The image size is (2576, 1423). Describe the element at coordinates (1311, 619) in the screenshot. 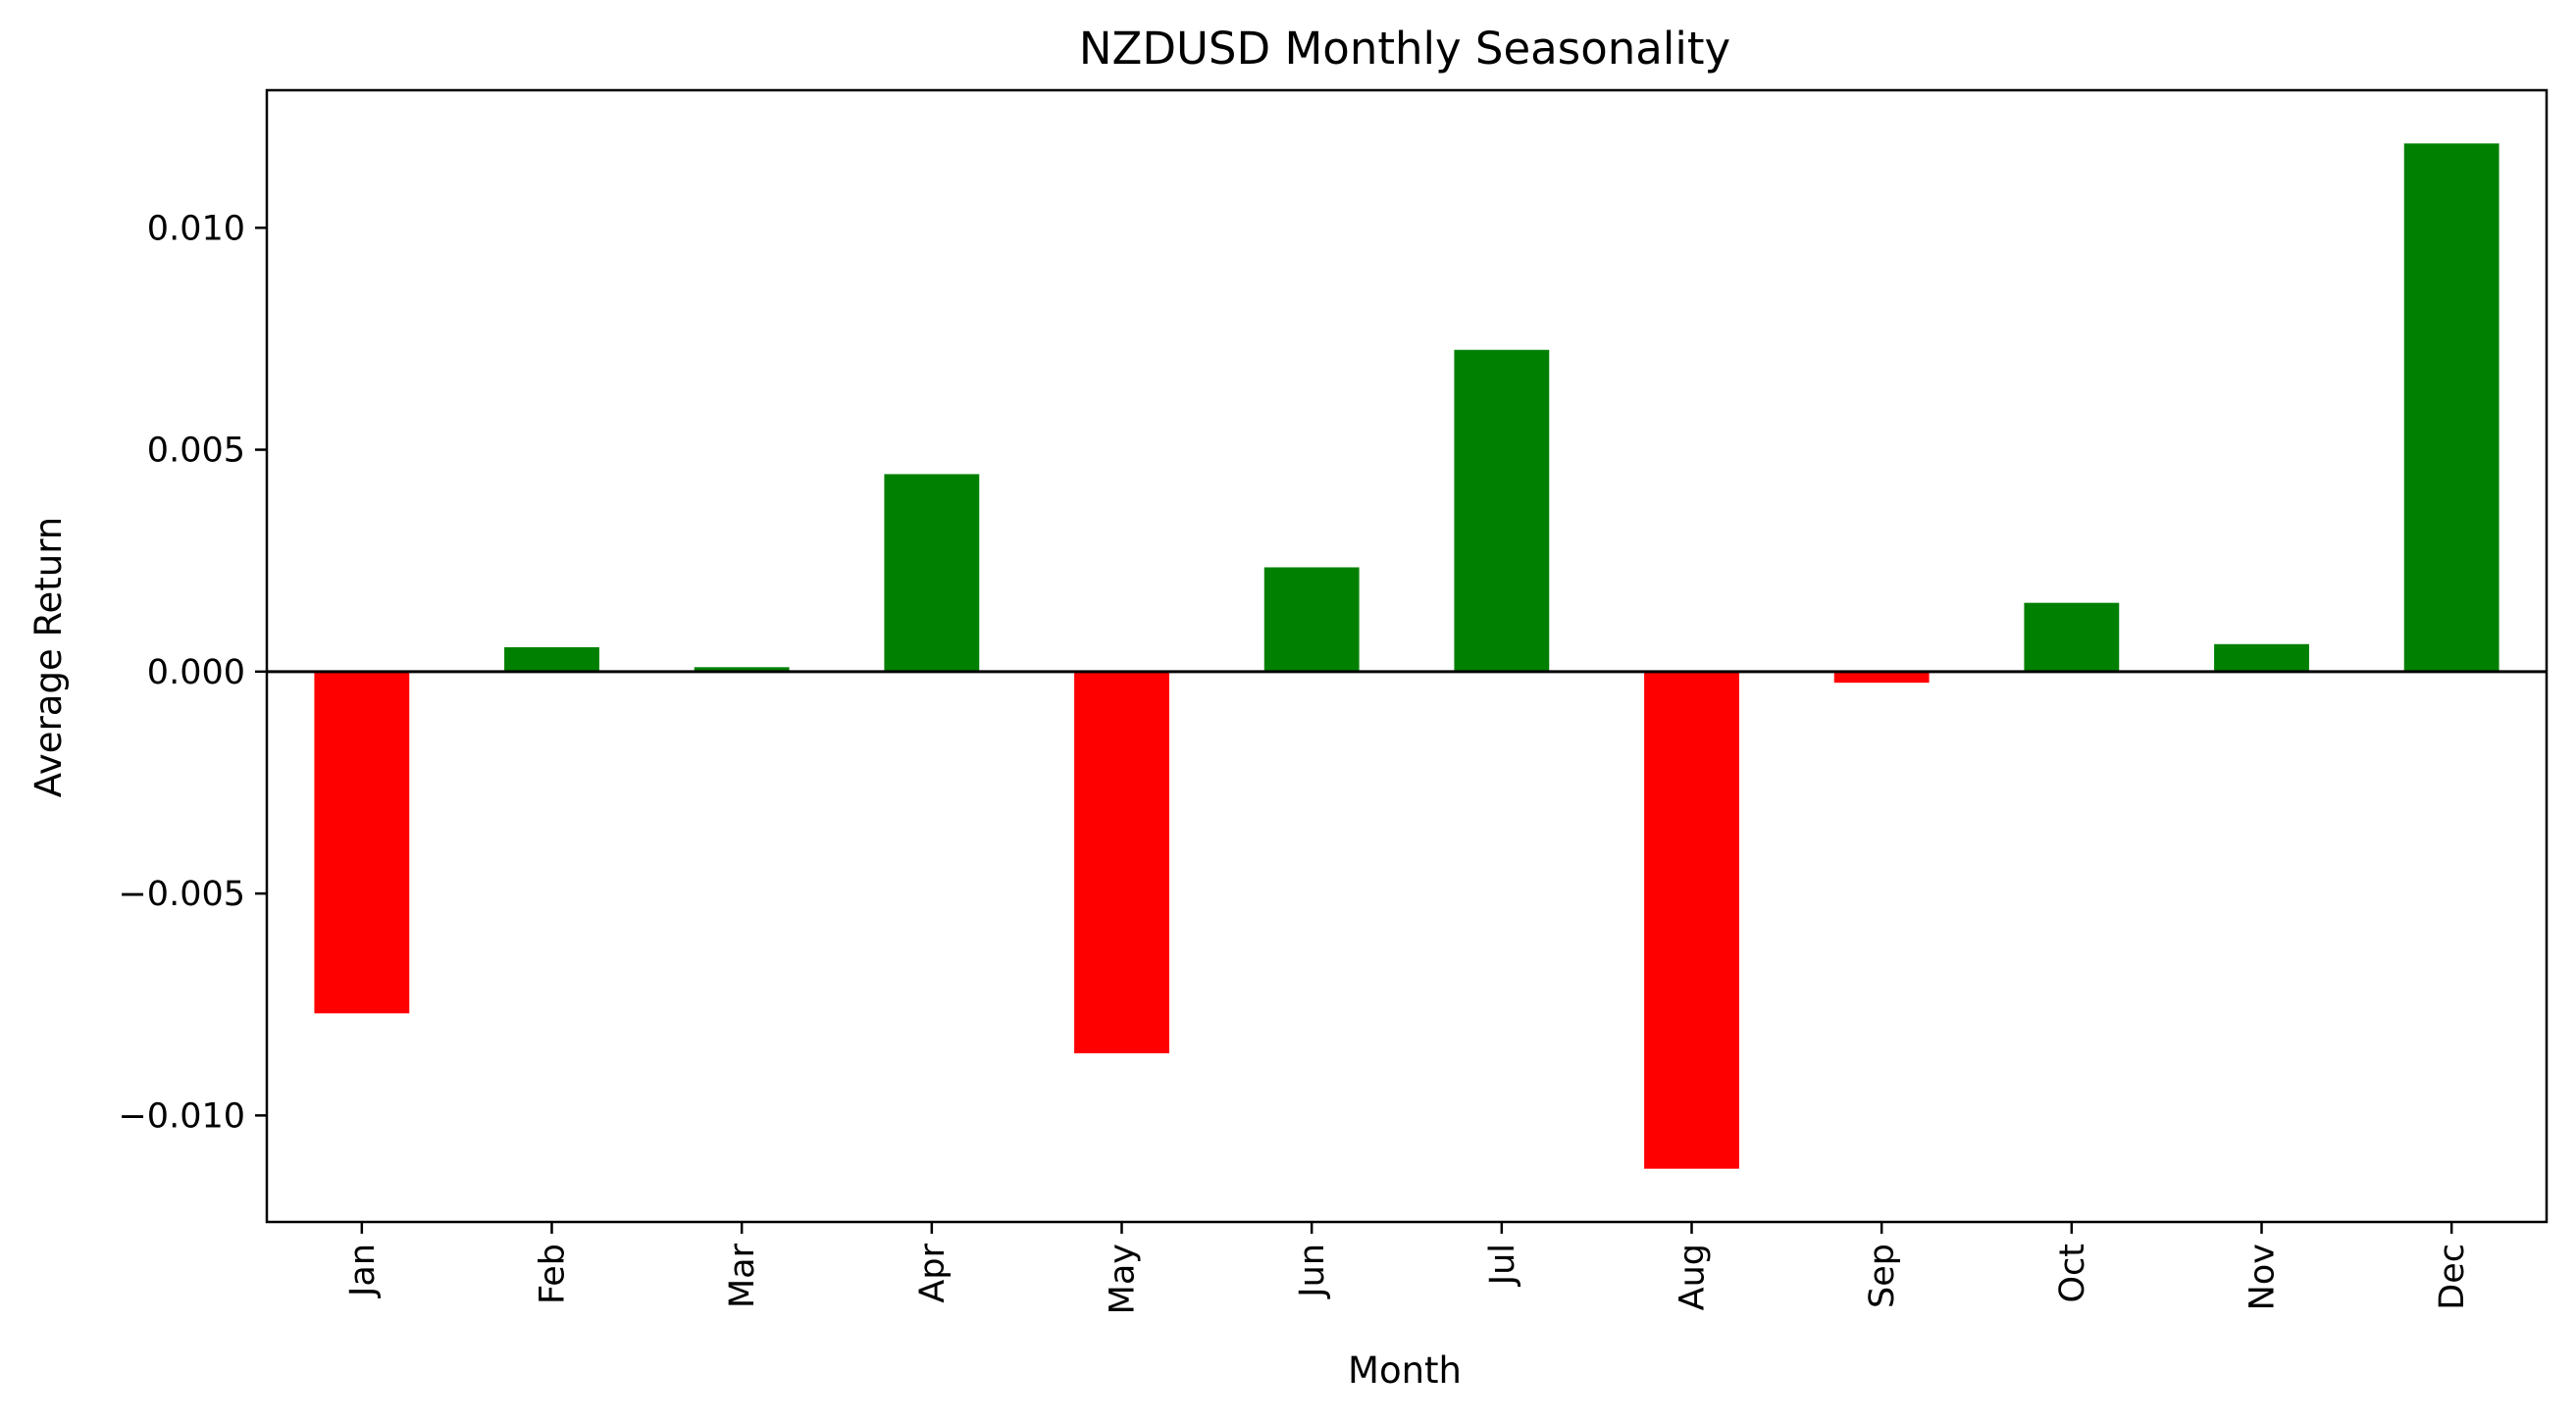

I see `bar-jun` at that location.